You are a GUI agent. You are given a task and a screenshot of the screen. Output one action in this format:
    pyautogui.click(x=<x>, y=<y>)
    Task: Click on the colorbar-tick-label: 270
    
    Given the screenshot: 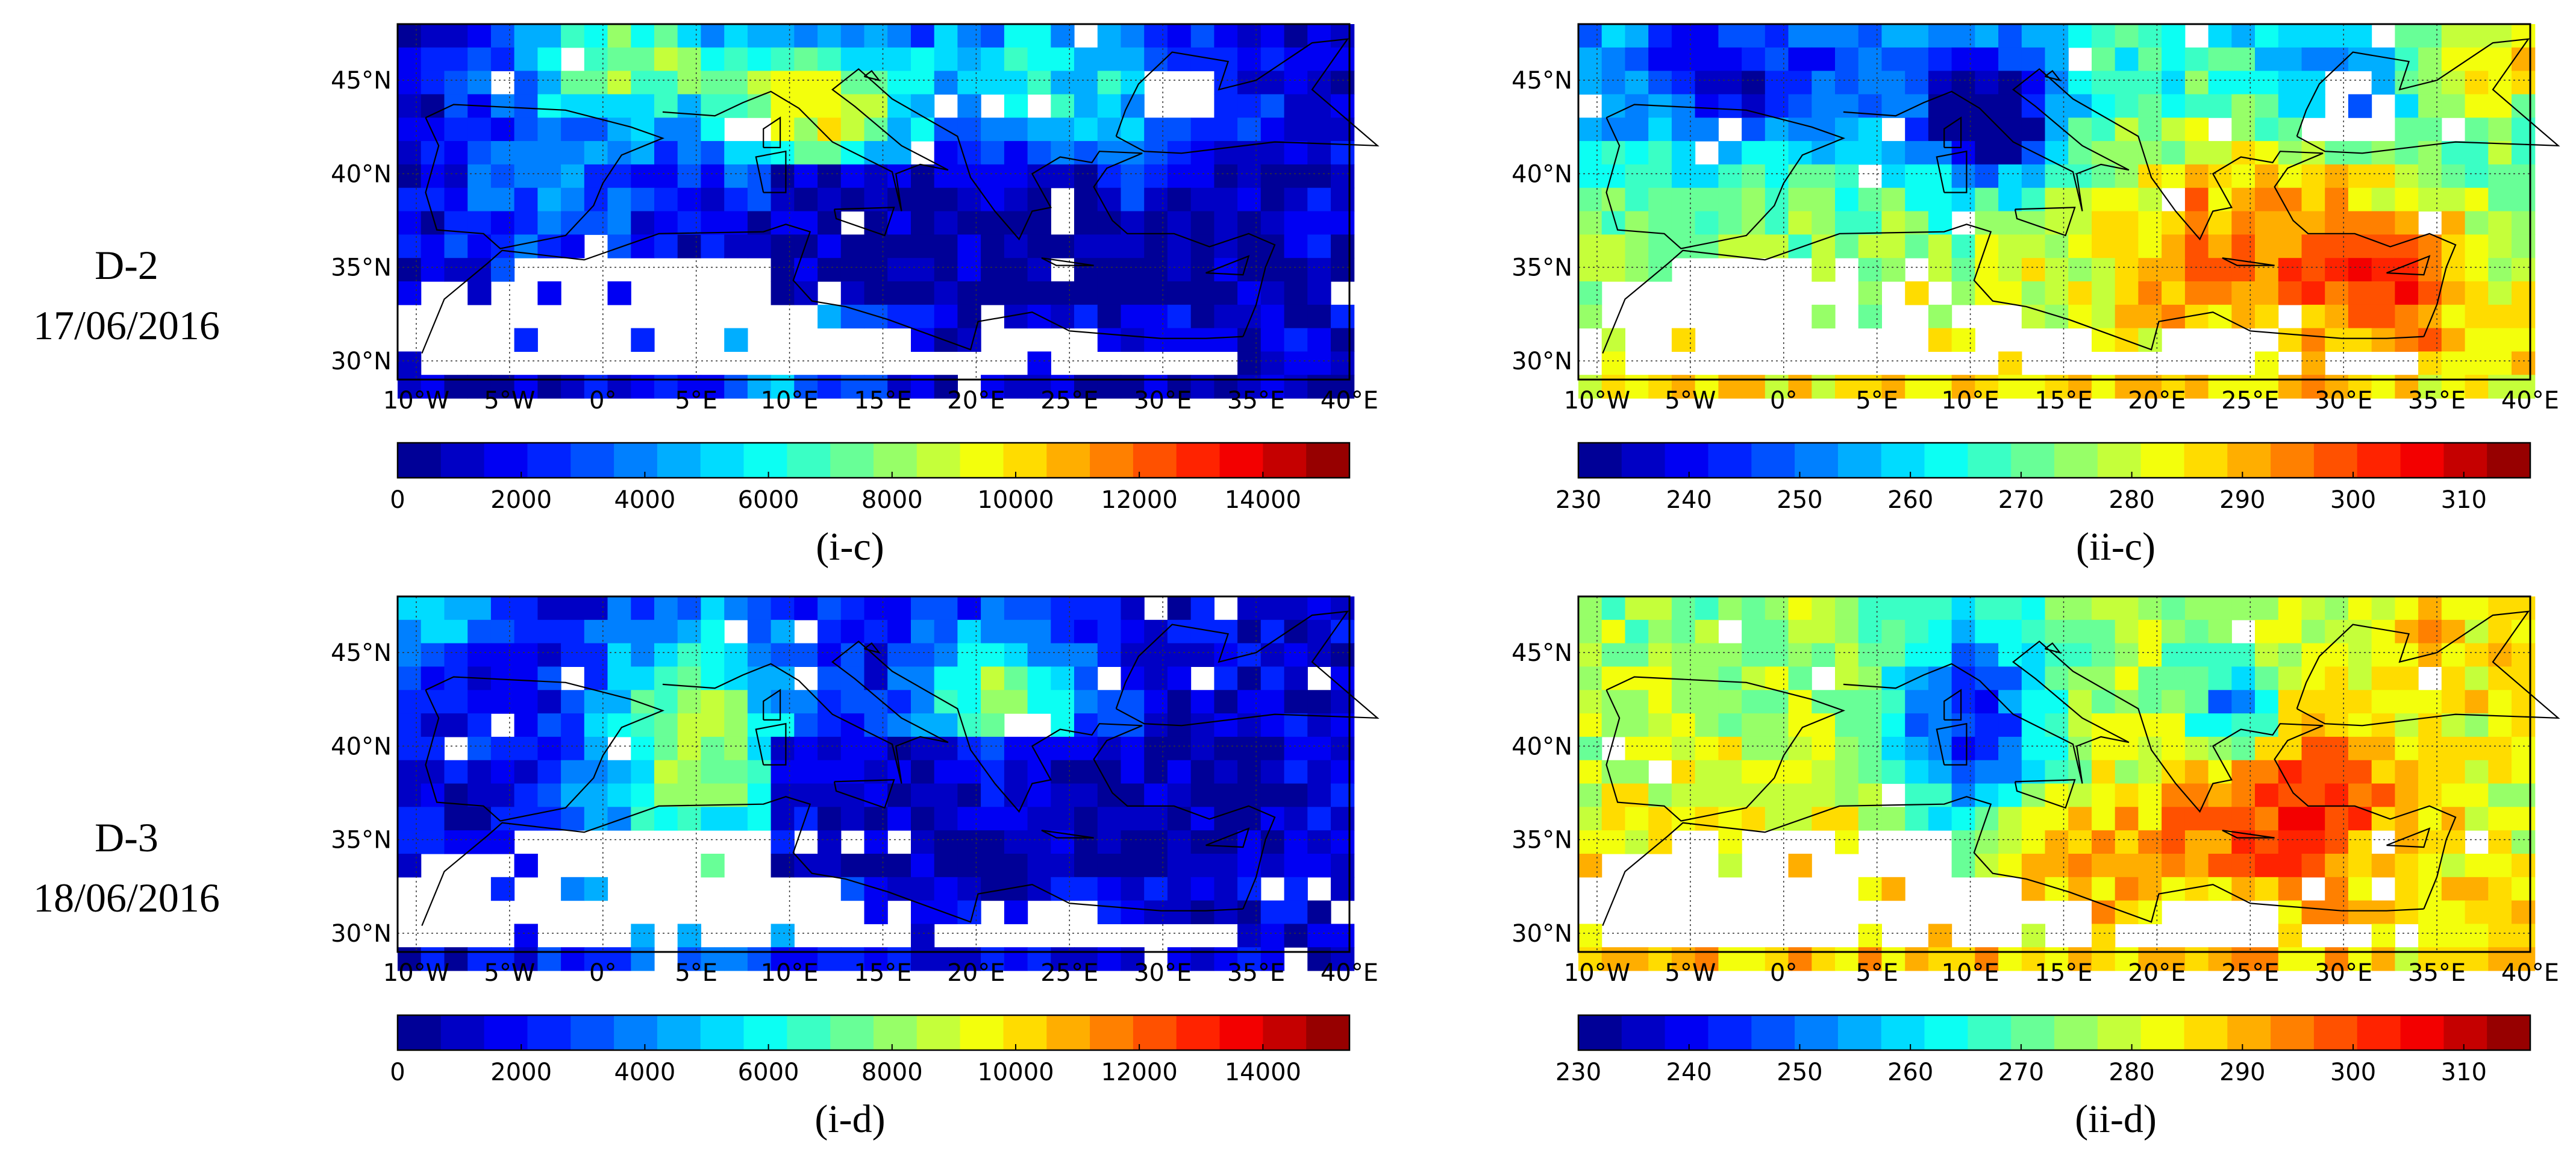 What is the action you would take?
    pyautogui.click(x=2021, y=1072)
    